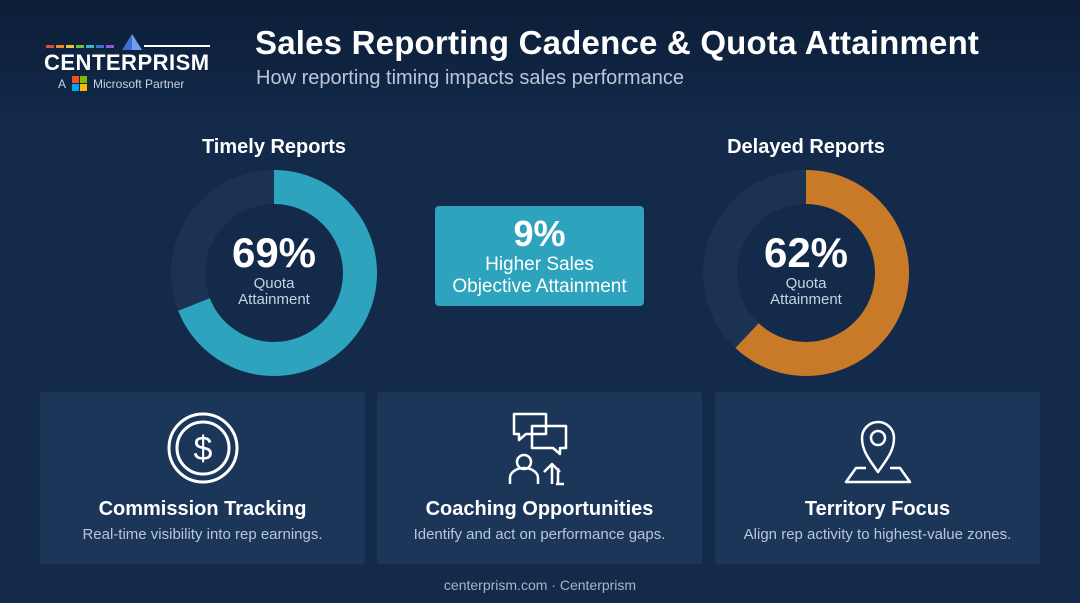  What do you see at coordinates (274, 283) in the screenshot?
I see `timely-label-line1: Quota` at bounding box center [274, 283].